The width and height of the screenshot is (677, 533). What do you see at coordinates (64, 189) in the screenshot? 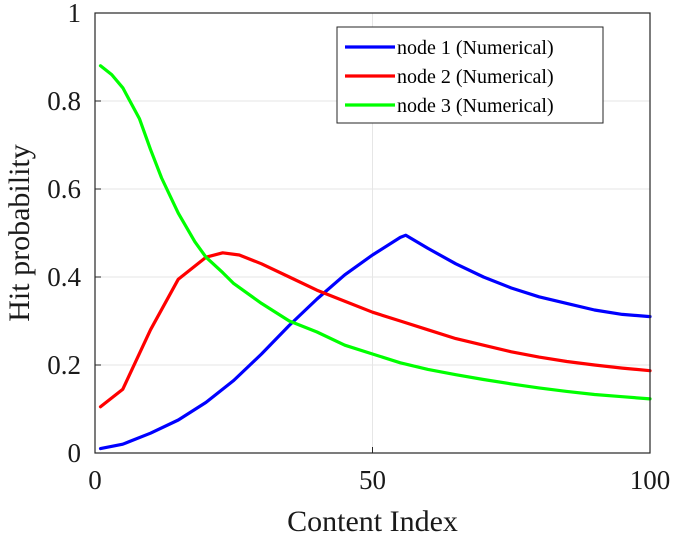
I see `y-tick-label: 0.6` at bounding box center [64, 189].